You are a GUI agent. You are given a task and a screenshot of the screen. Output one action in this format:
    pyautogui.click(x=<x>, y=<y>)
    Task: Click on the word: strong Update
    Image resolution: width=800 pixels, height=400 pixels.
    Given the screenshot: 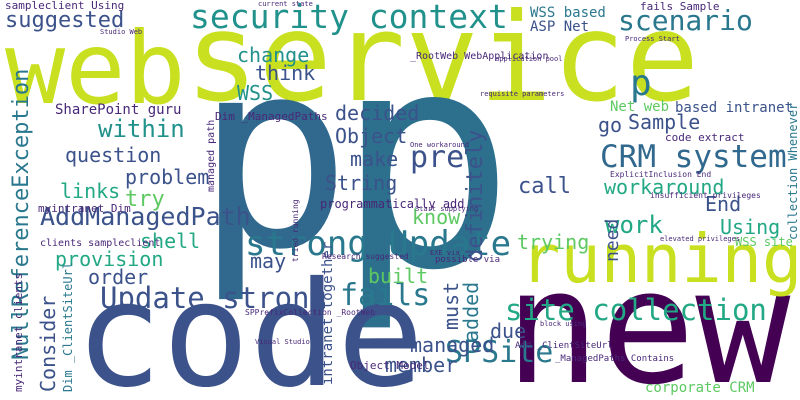 What is the action you would take?
    pyautogui.click(x=378, y=244)
    